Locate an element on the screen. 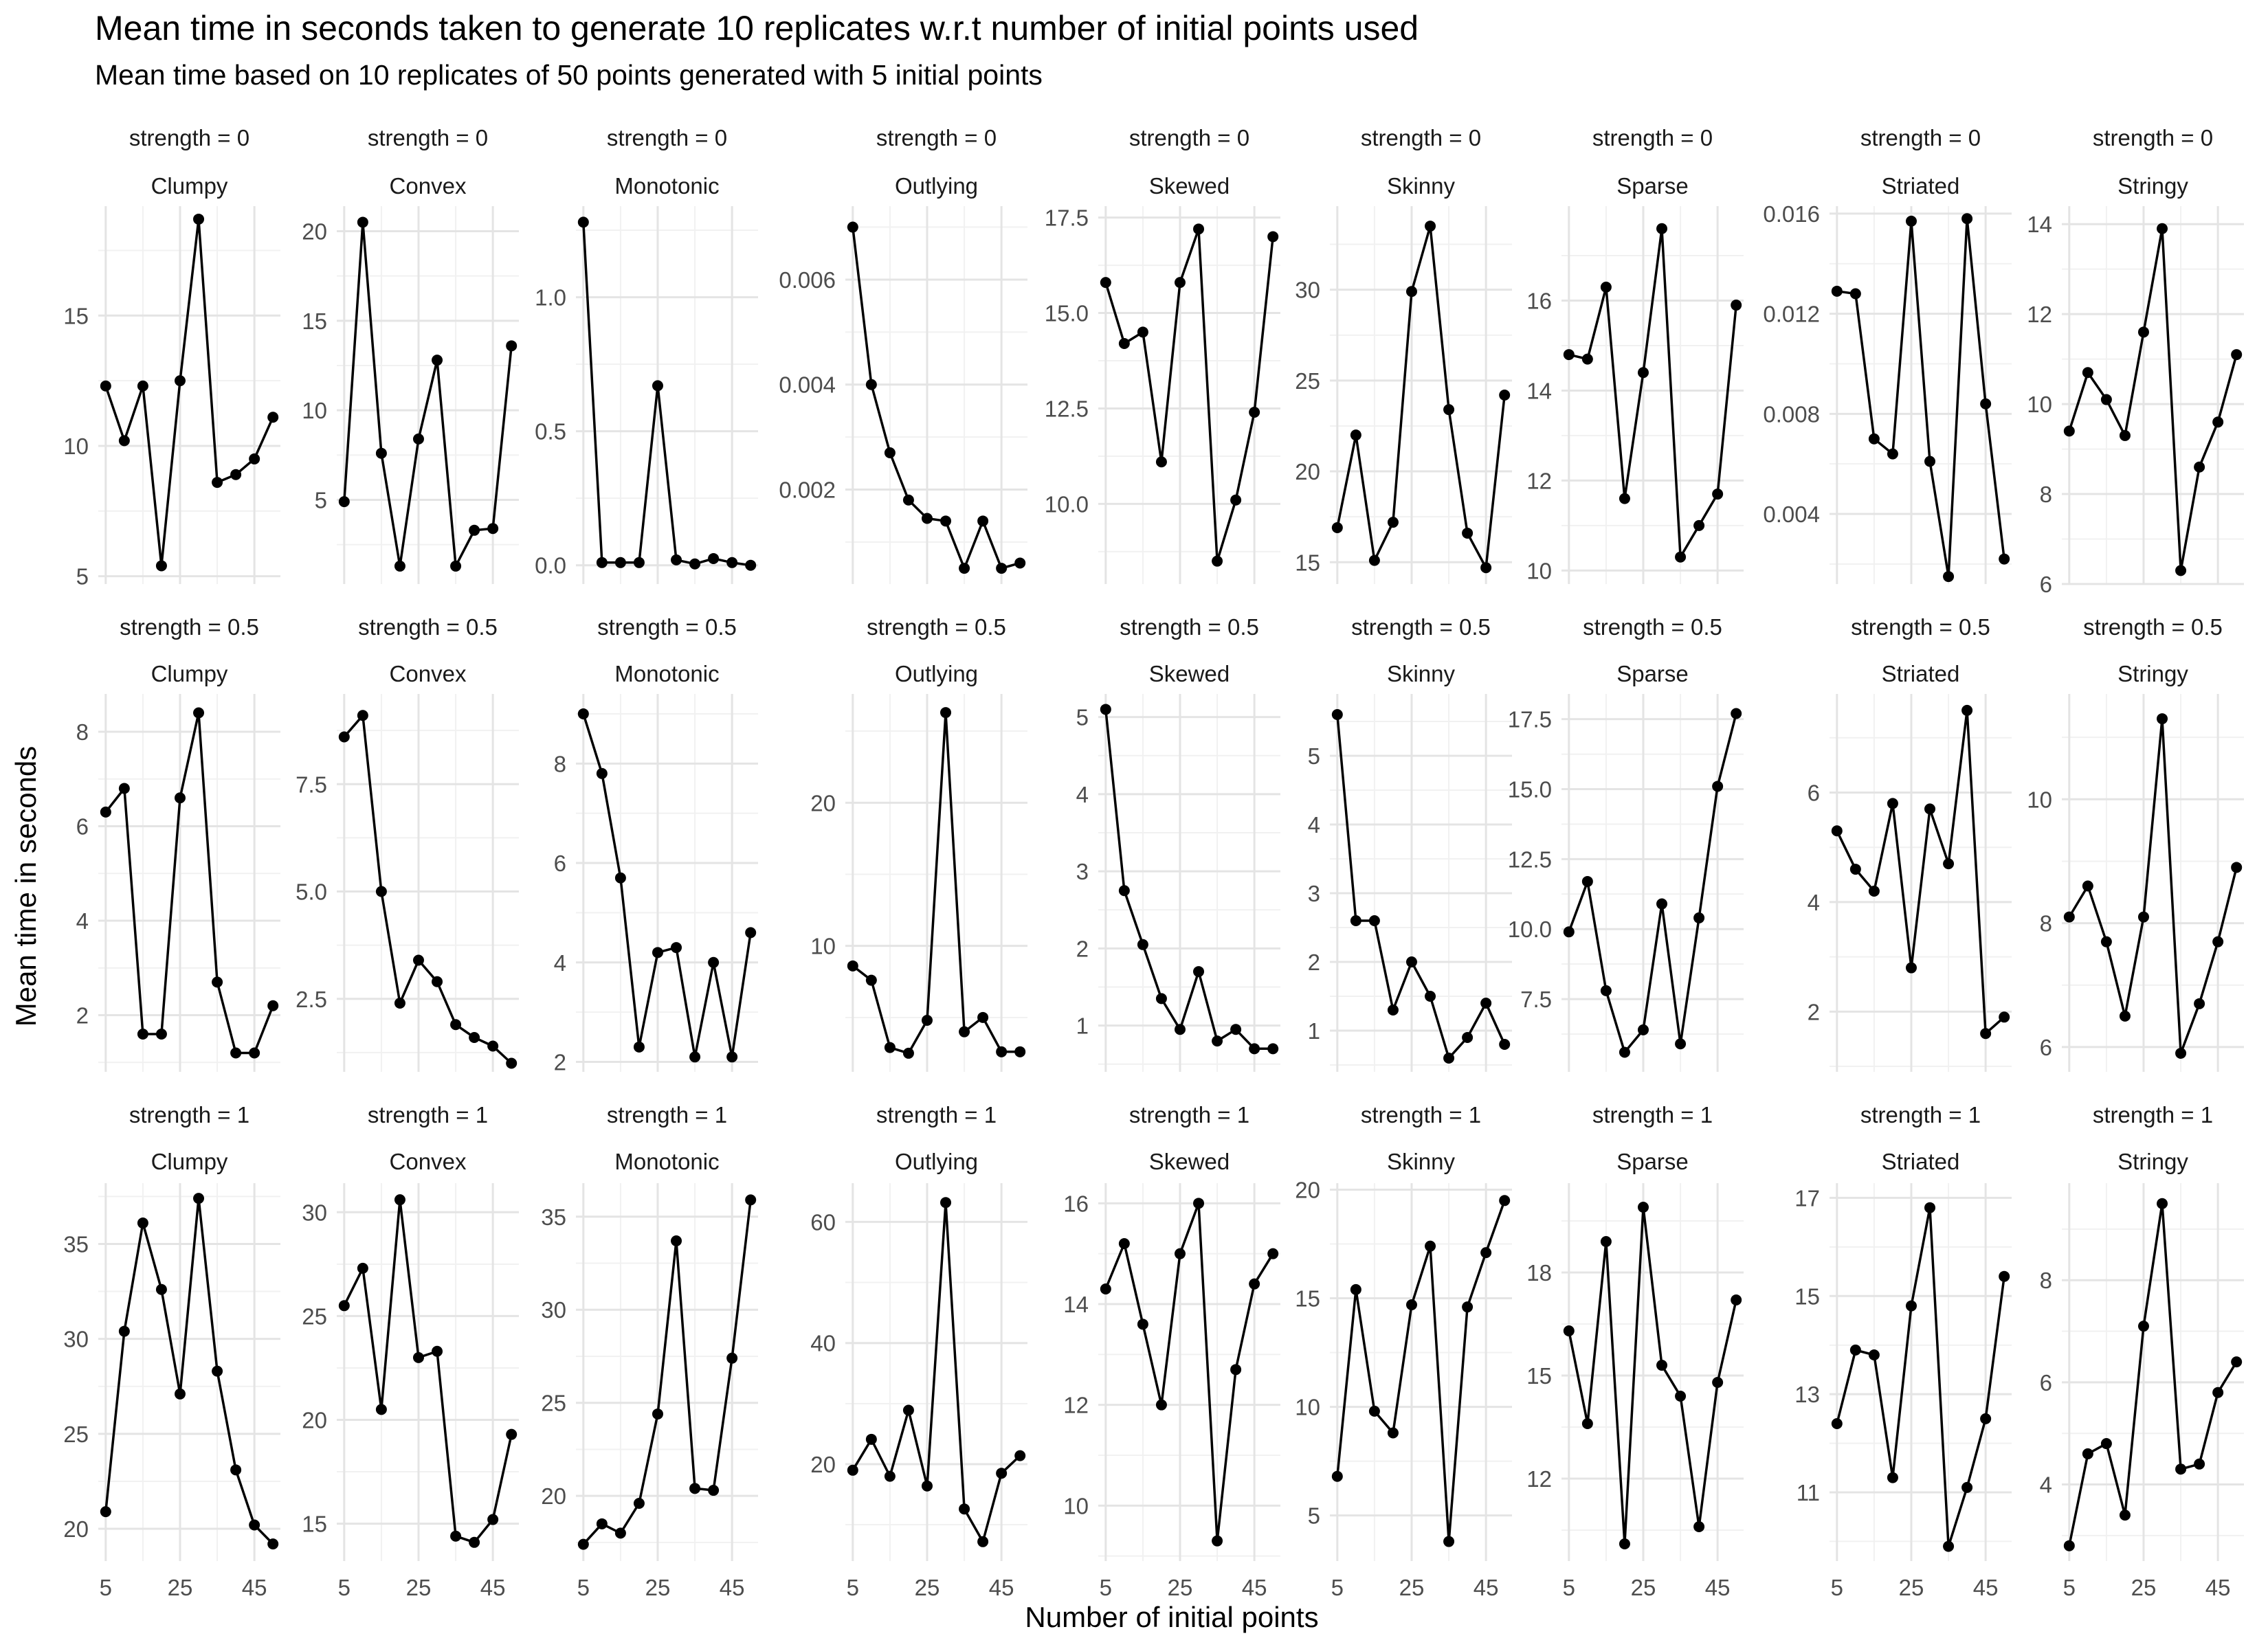 Image resolution: width=2268 pixels, height=1649 pixels. y-tick-label: 17.5 is located at coordinates (1530, 719).